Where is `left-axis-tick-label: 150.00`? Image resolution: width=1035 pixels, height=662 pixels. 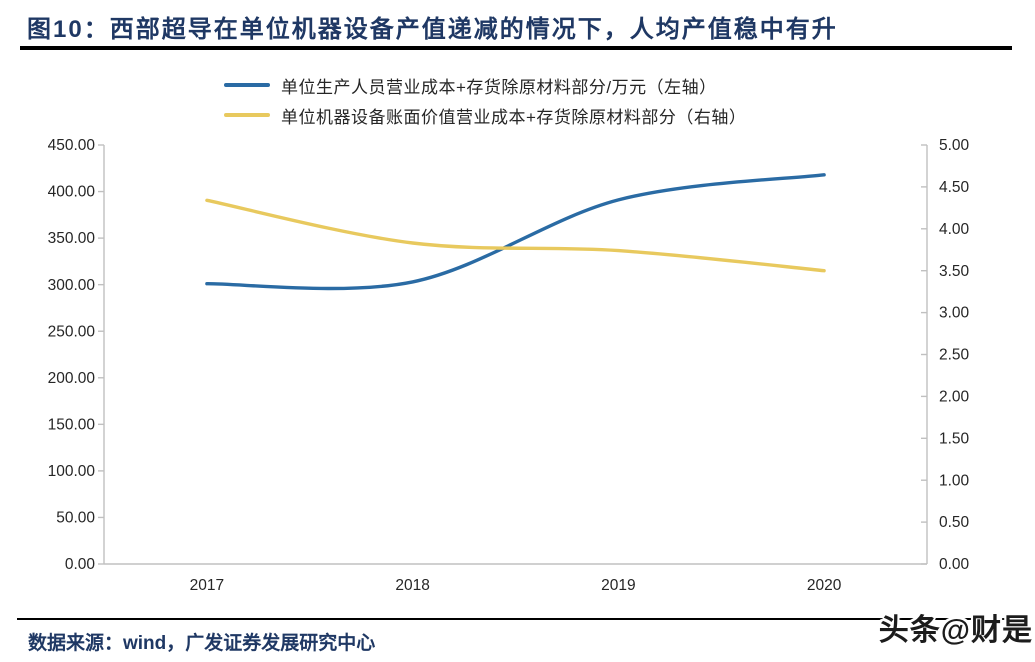
left-axis-tick-label: 150.00 is located at coordinates (72, 424).